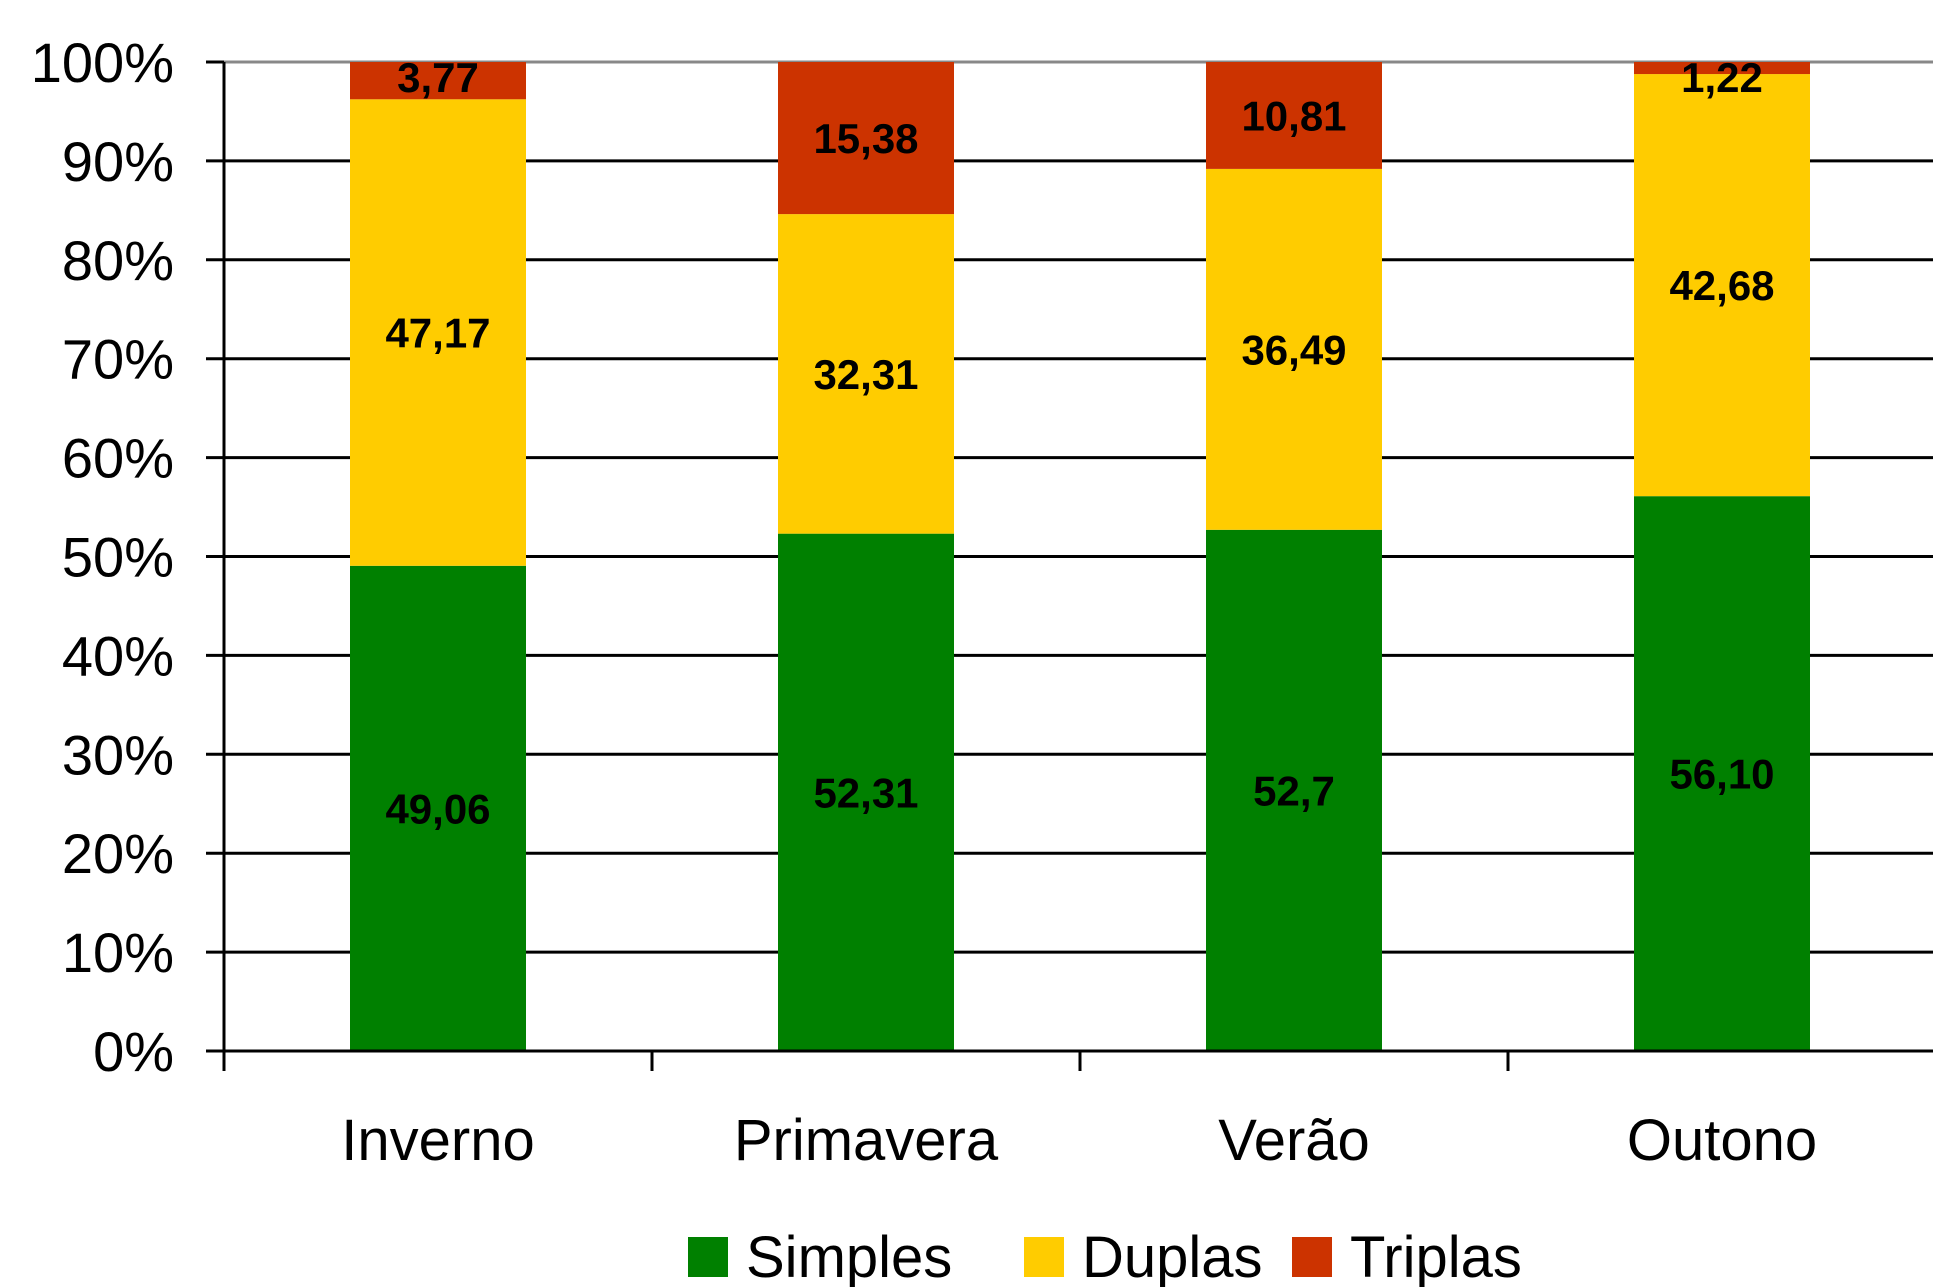  What do you see at coordinates (118, 853) in the screenshot?
I see `y-tick-label: 20%` at bounding box center [118, 853].